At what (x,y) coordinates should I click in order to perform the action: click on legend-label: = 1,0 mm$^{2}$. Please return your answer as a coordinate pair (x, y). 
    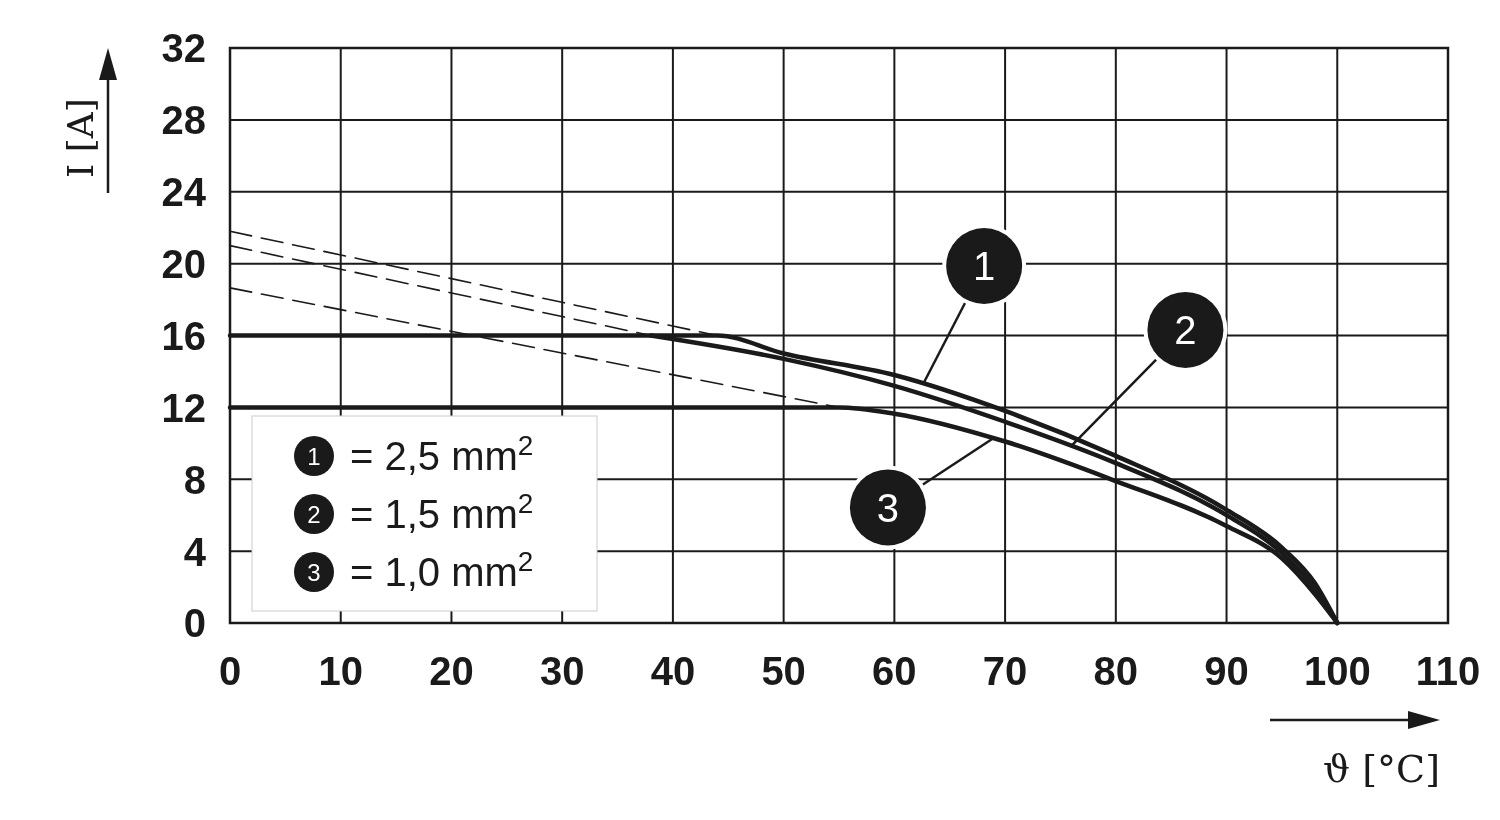
    Looking at the image, I should click on (442, 570).